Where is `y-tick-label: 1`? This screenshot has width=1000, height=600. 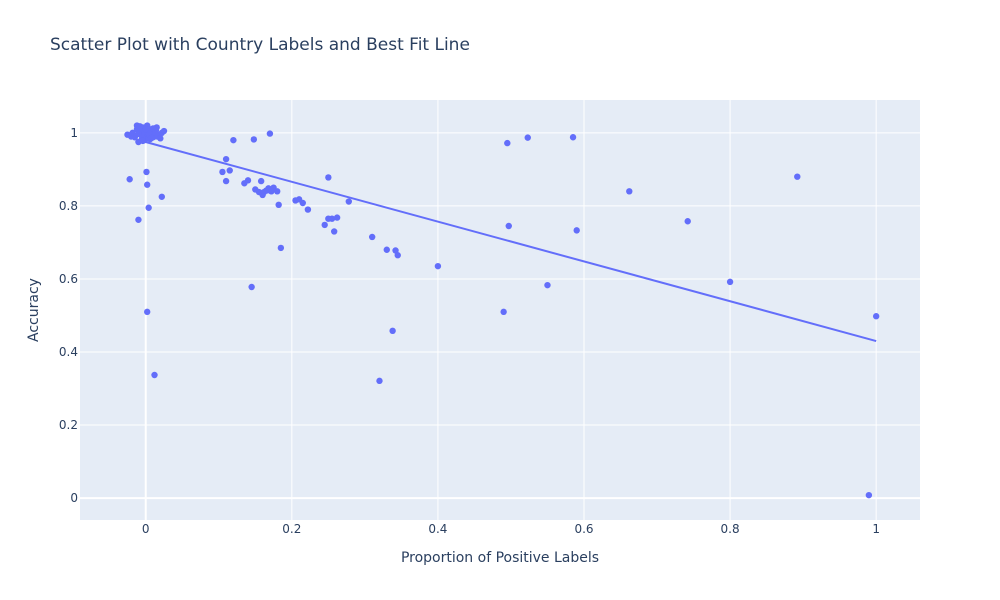
y-tick-label: 1 is located at coordinates (74, 133).